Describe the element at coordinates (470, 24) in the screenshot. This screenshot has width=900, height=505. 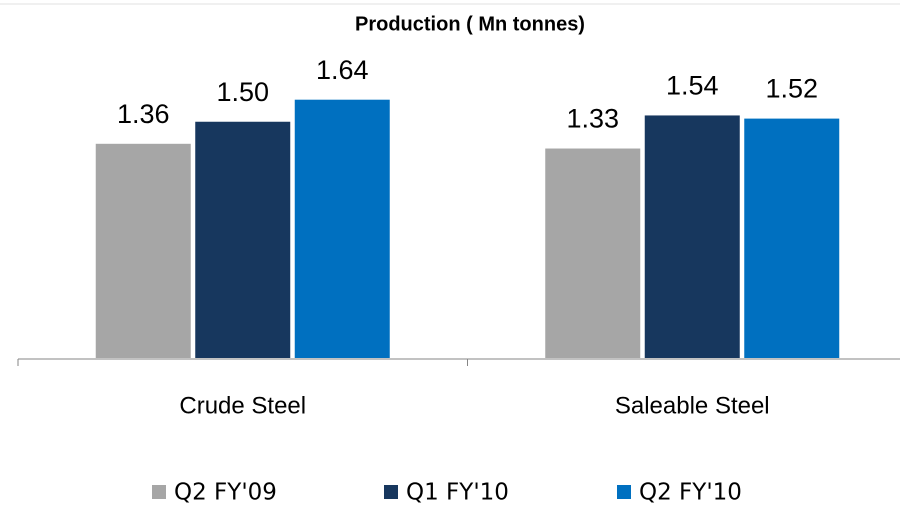
I see `chart-title: Production ( Mn tonnes)` at that location.